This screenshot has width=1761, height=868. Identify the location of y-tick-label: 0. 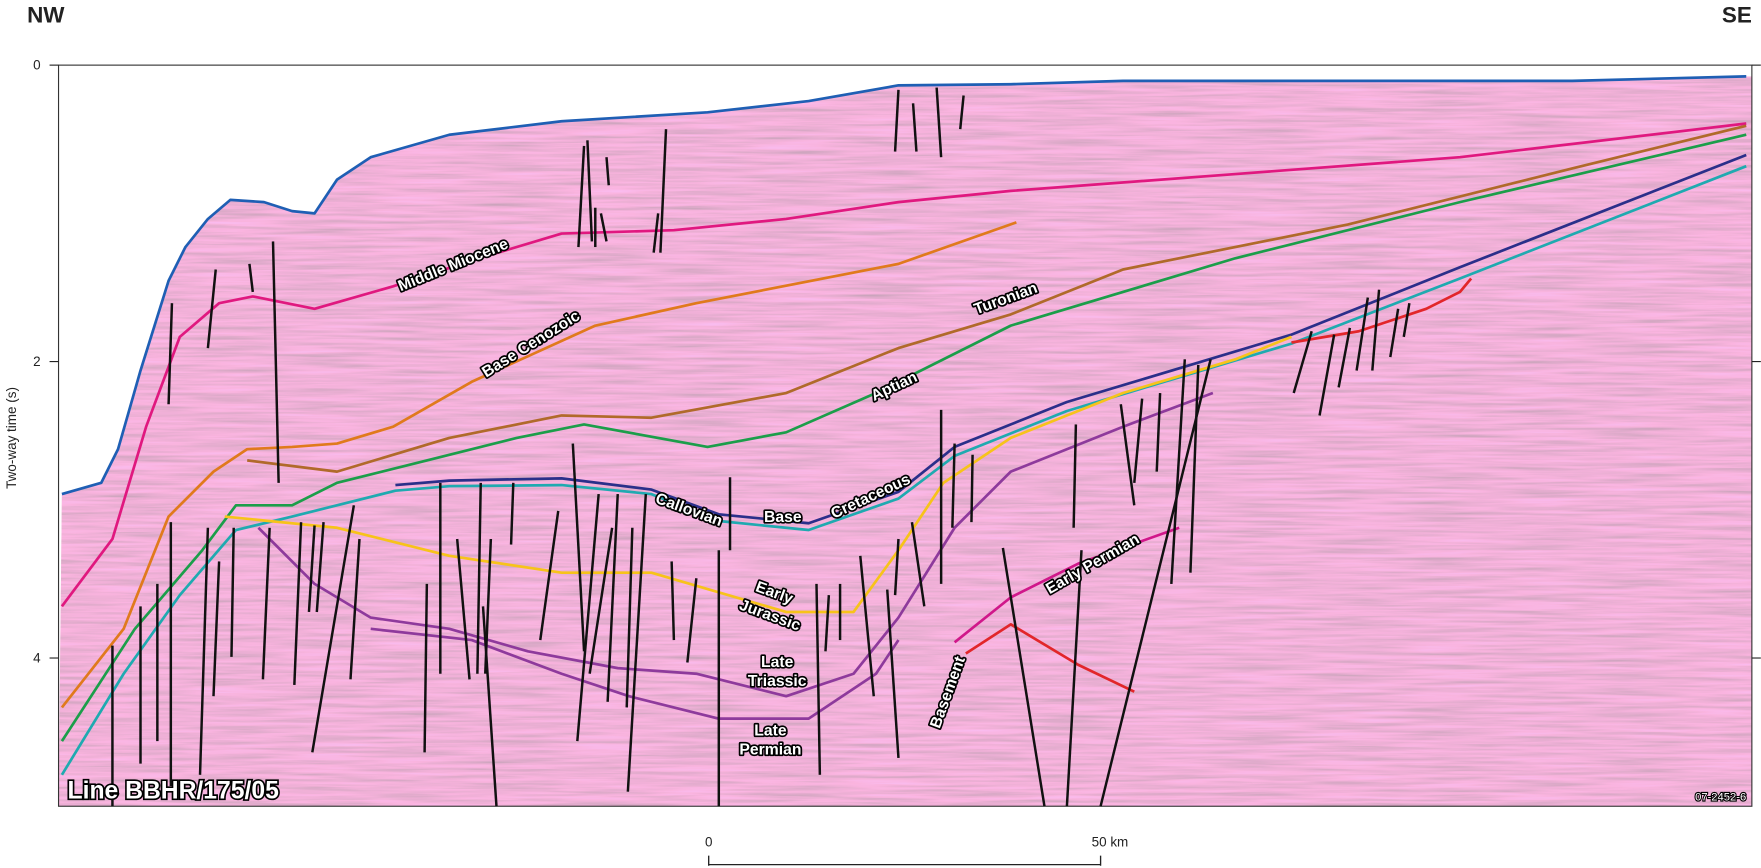
(36, 65).